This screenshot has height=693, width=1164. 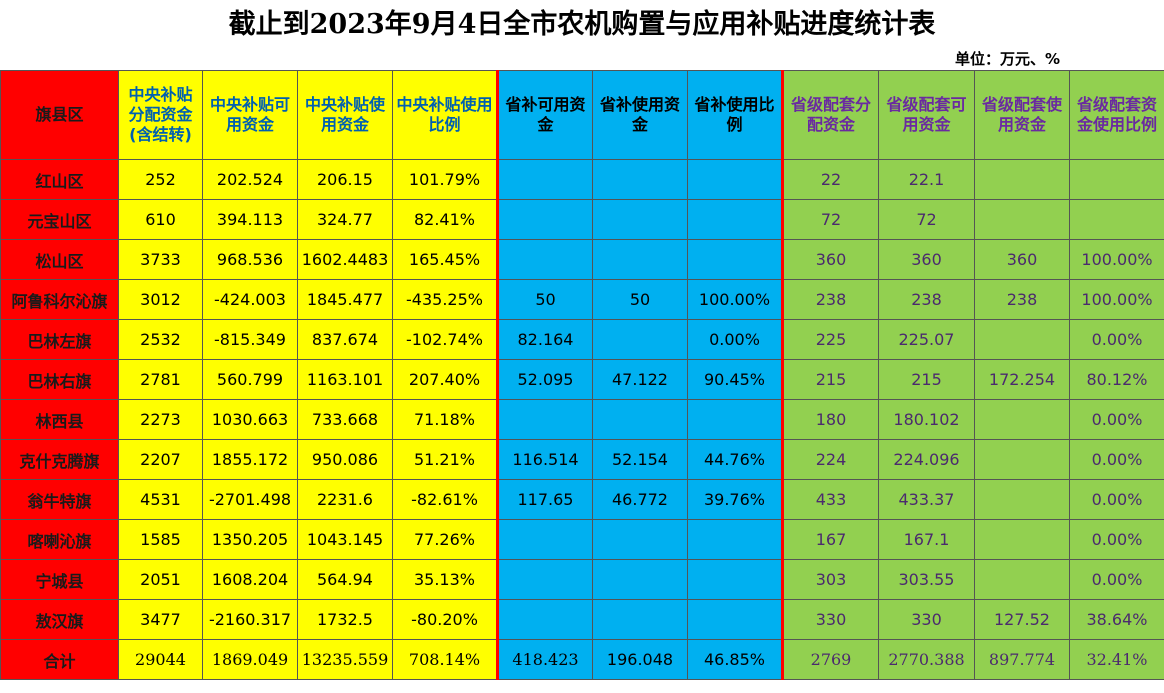 What do you see at coordinates (545, 379) in the screenshot?
I see `value-cell: 52.095` at bounding box center [545, 379].